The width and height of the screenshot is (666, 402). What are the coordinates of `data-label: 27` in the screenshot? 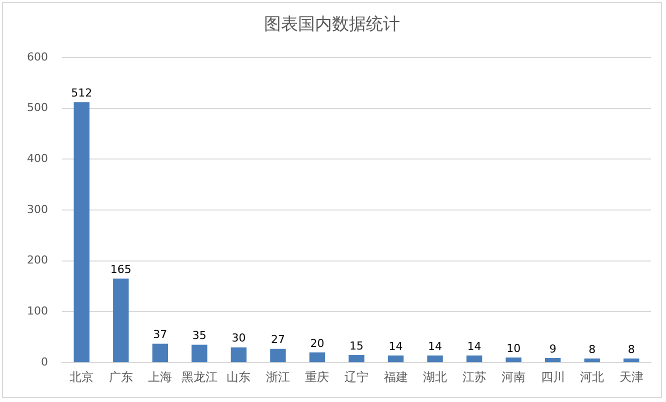 It's located at (277, 339).